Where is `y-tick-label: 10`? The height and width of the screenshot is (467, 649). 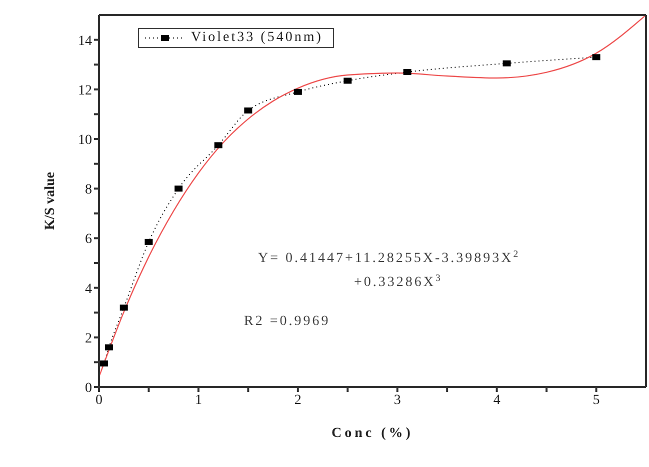 y-tick-label: 10 is located at coordinates (85, 140).